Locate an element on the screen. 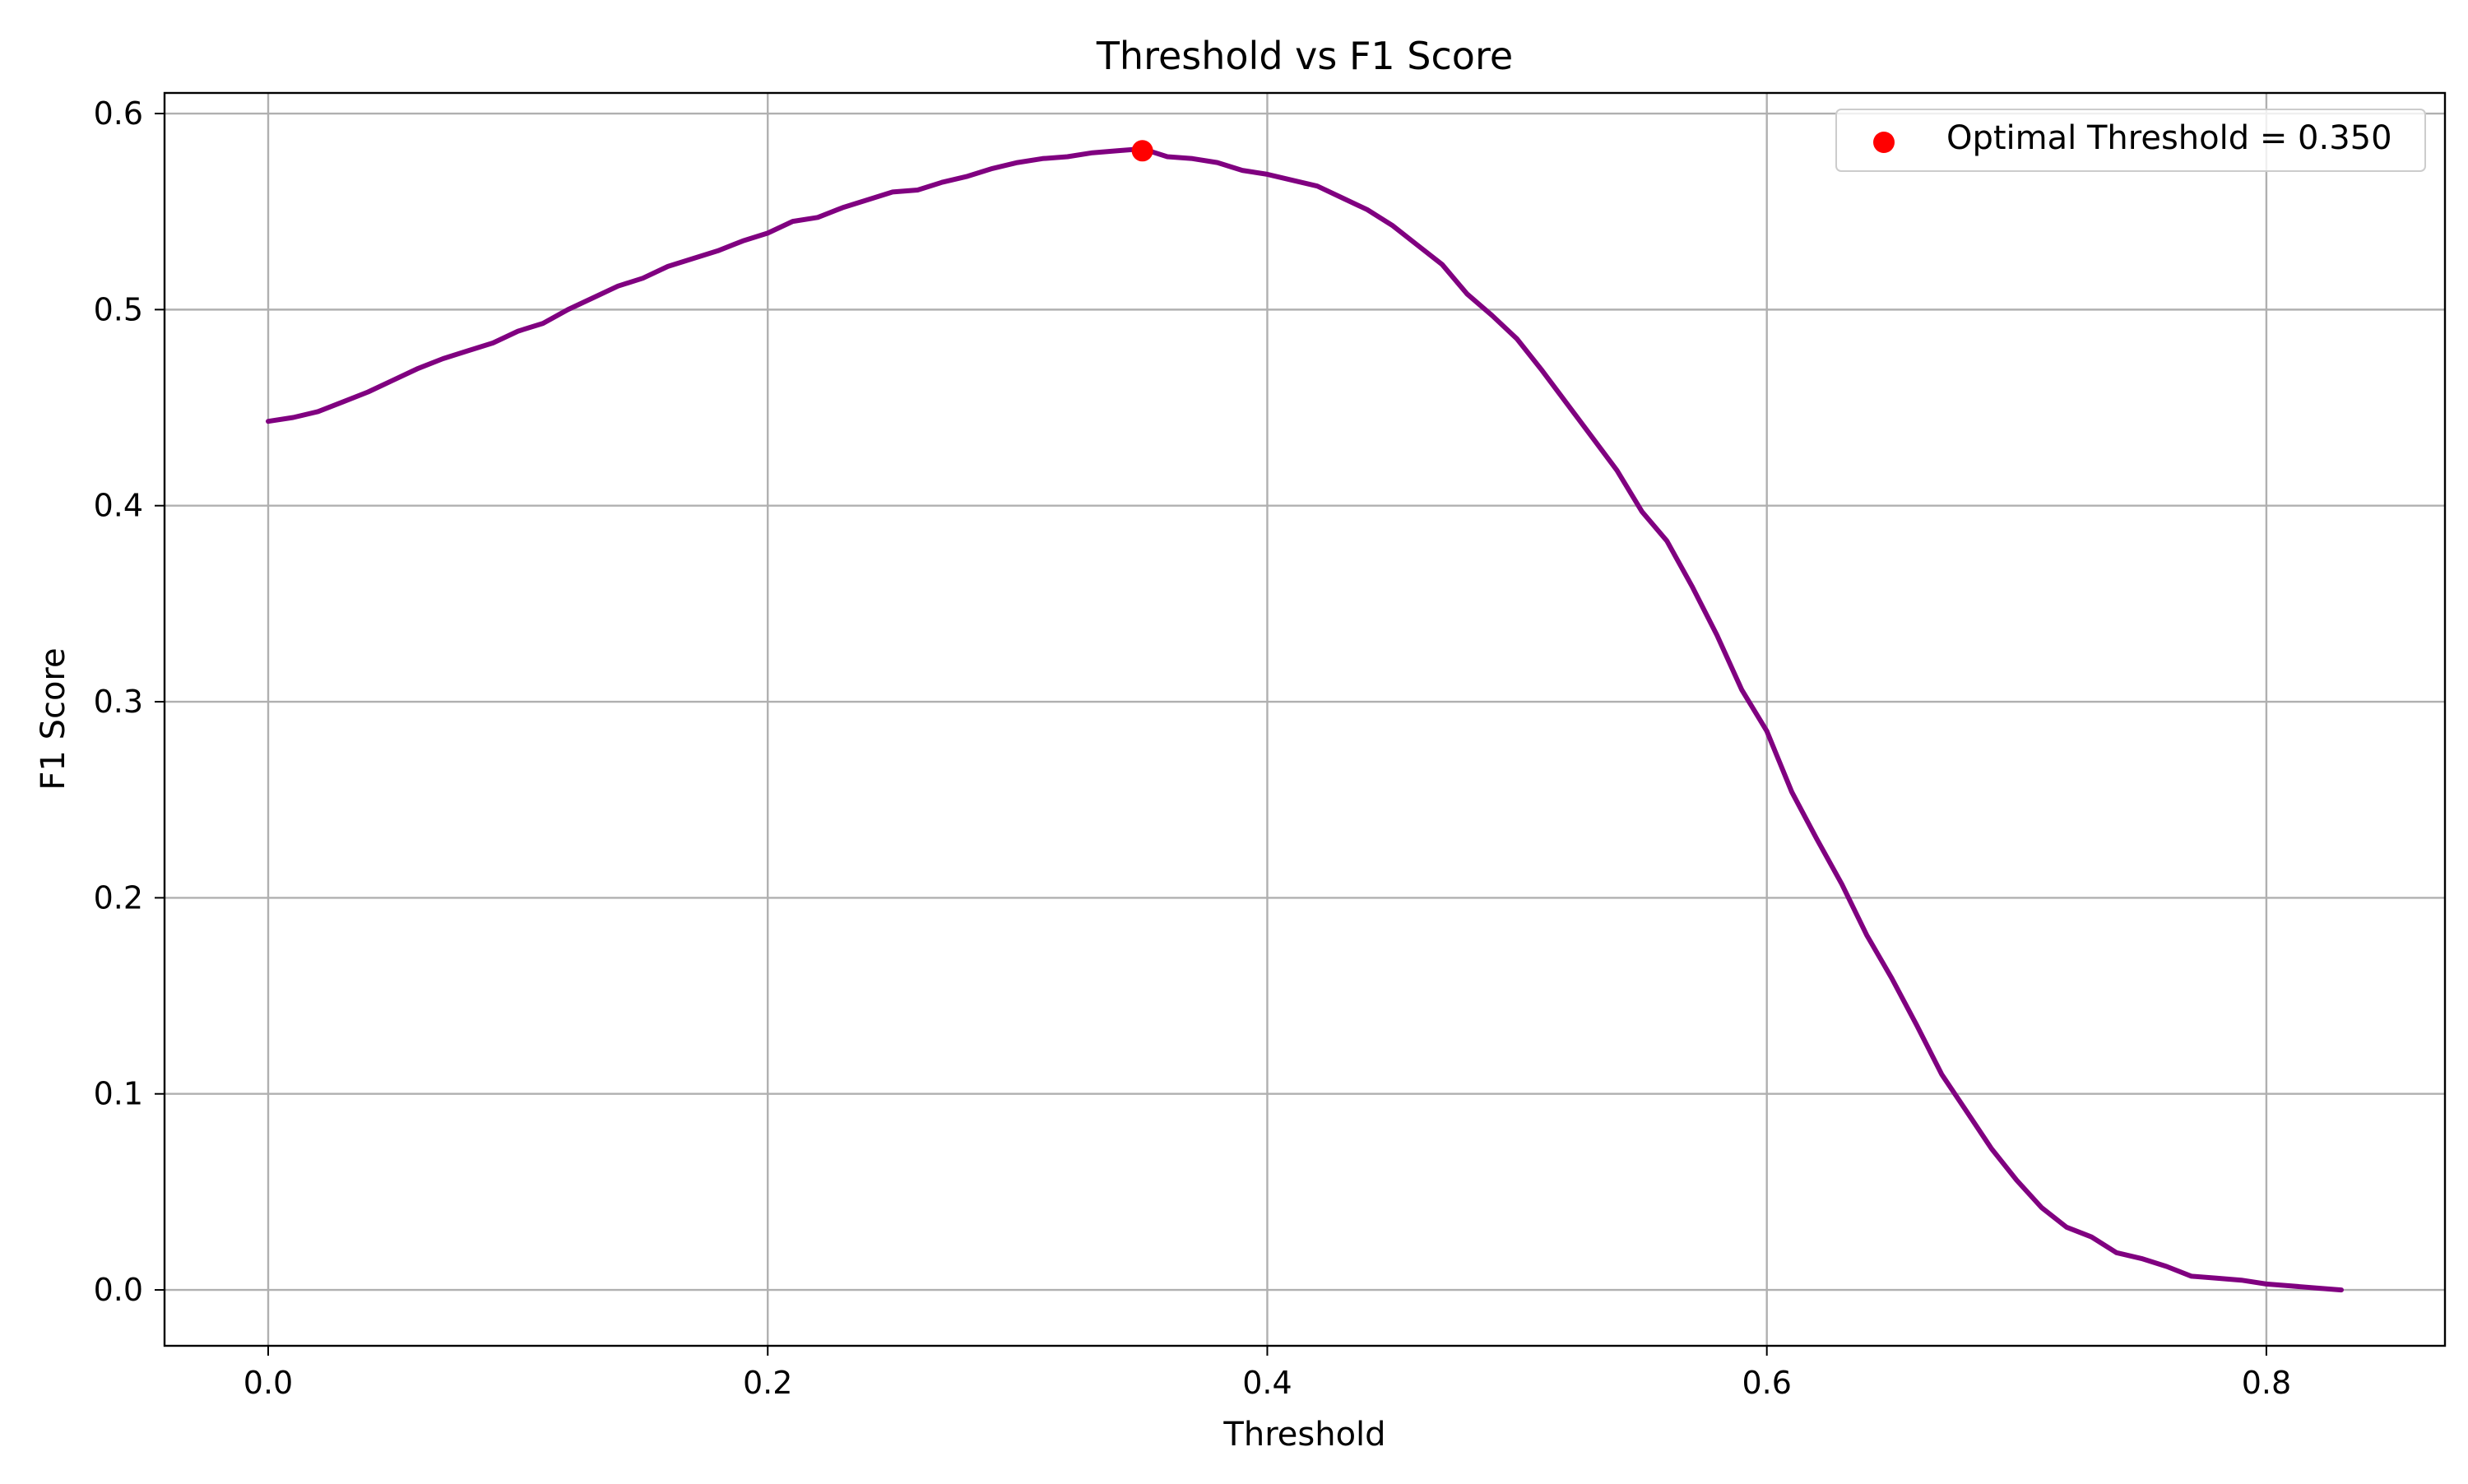  legend: Optimal Threshold = 0.350 is located at coordinates (2130, 140).